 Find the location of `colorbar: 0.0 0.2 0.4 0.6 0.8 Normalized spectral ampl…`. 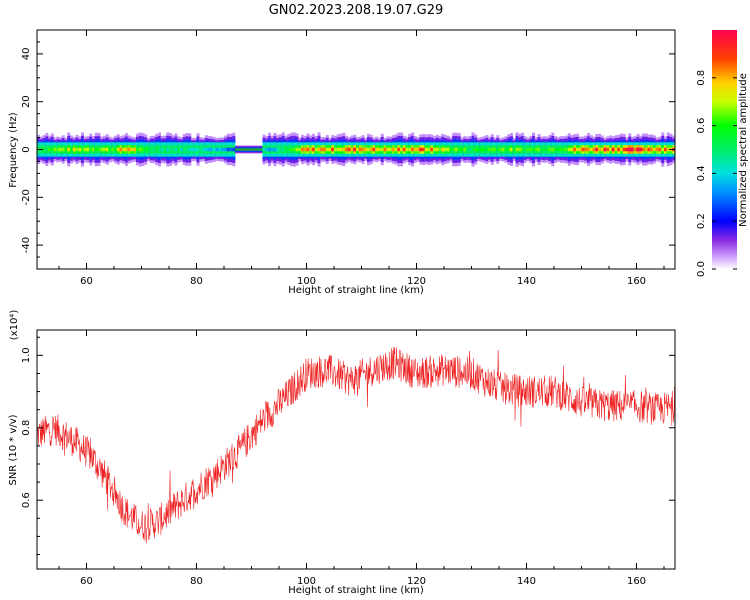

colorbar: 0.0 0.2 0.4 0.6 0.8 Normalized spectral ampl… is located at coordinates (722, 153).